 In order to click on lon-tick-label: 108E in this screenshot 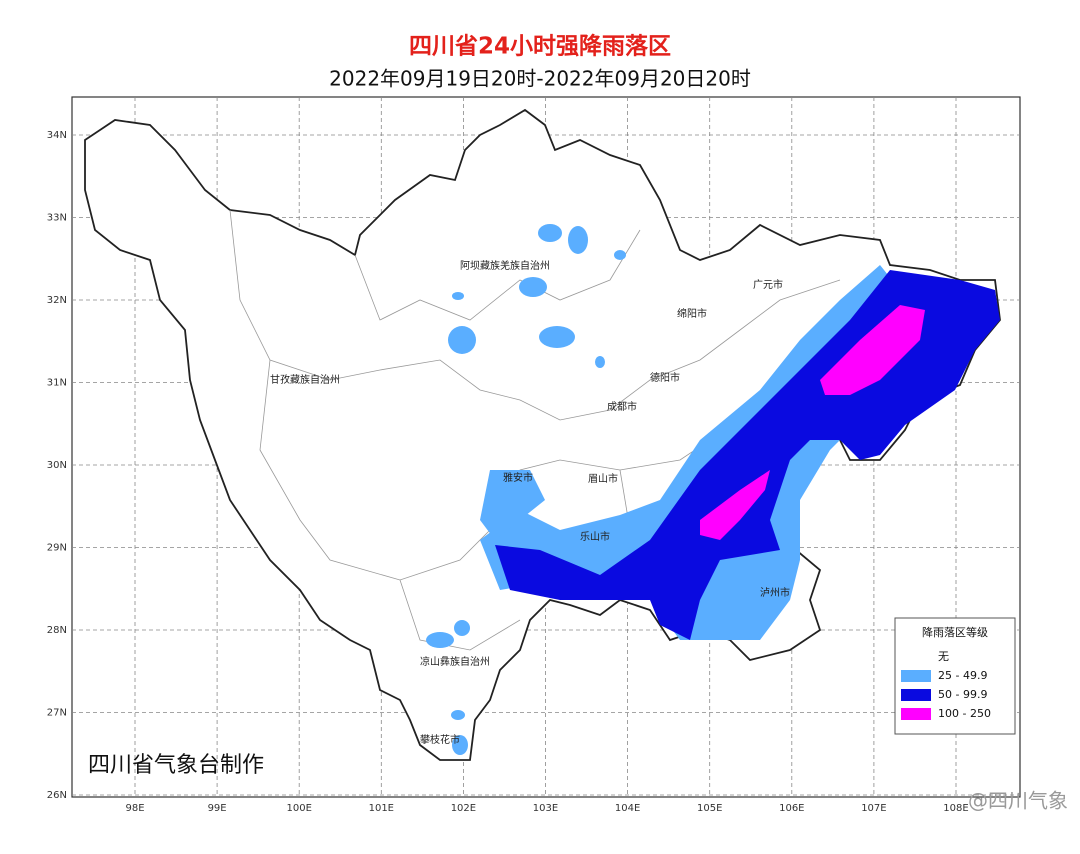, I will do `click(955, 808)`.